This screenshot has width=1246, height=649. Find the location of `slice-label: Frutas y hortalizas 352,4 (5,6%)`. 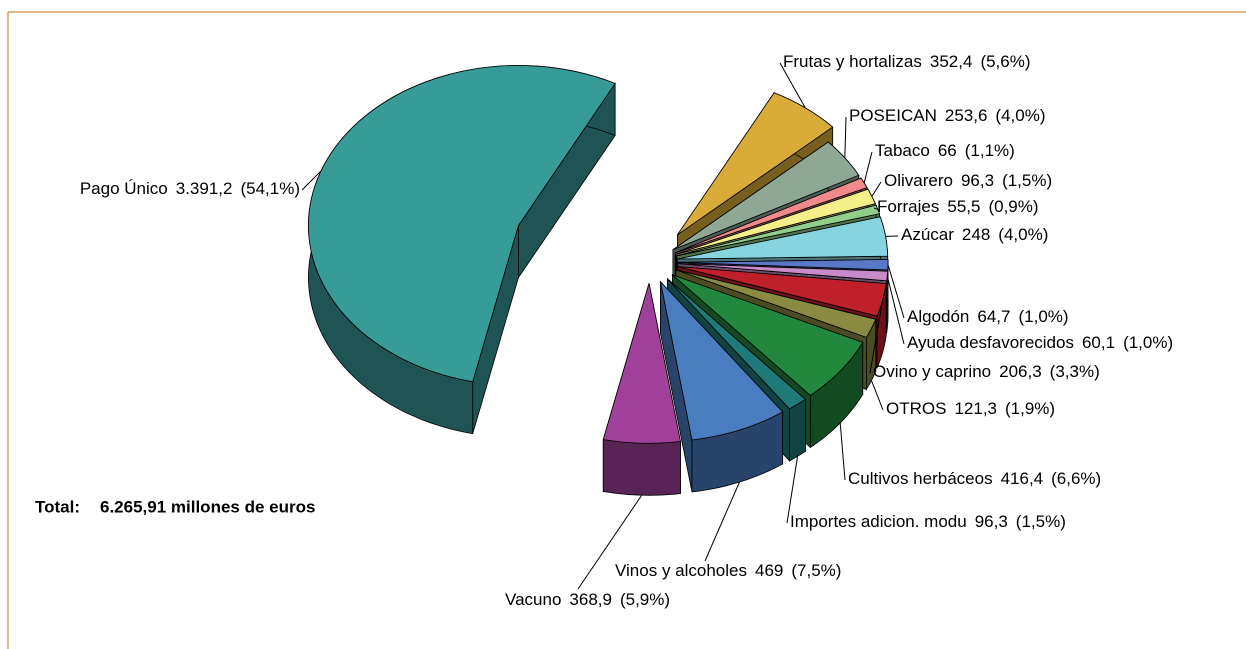

slice-label: Frutas y hortalizas 352,4 (5,6%) is located at coordinates (907, 61).